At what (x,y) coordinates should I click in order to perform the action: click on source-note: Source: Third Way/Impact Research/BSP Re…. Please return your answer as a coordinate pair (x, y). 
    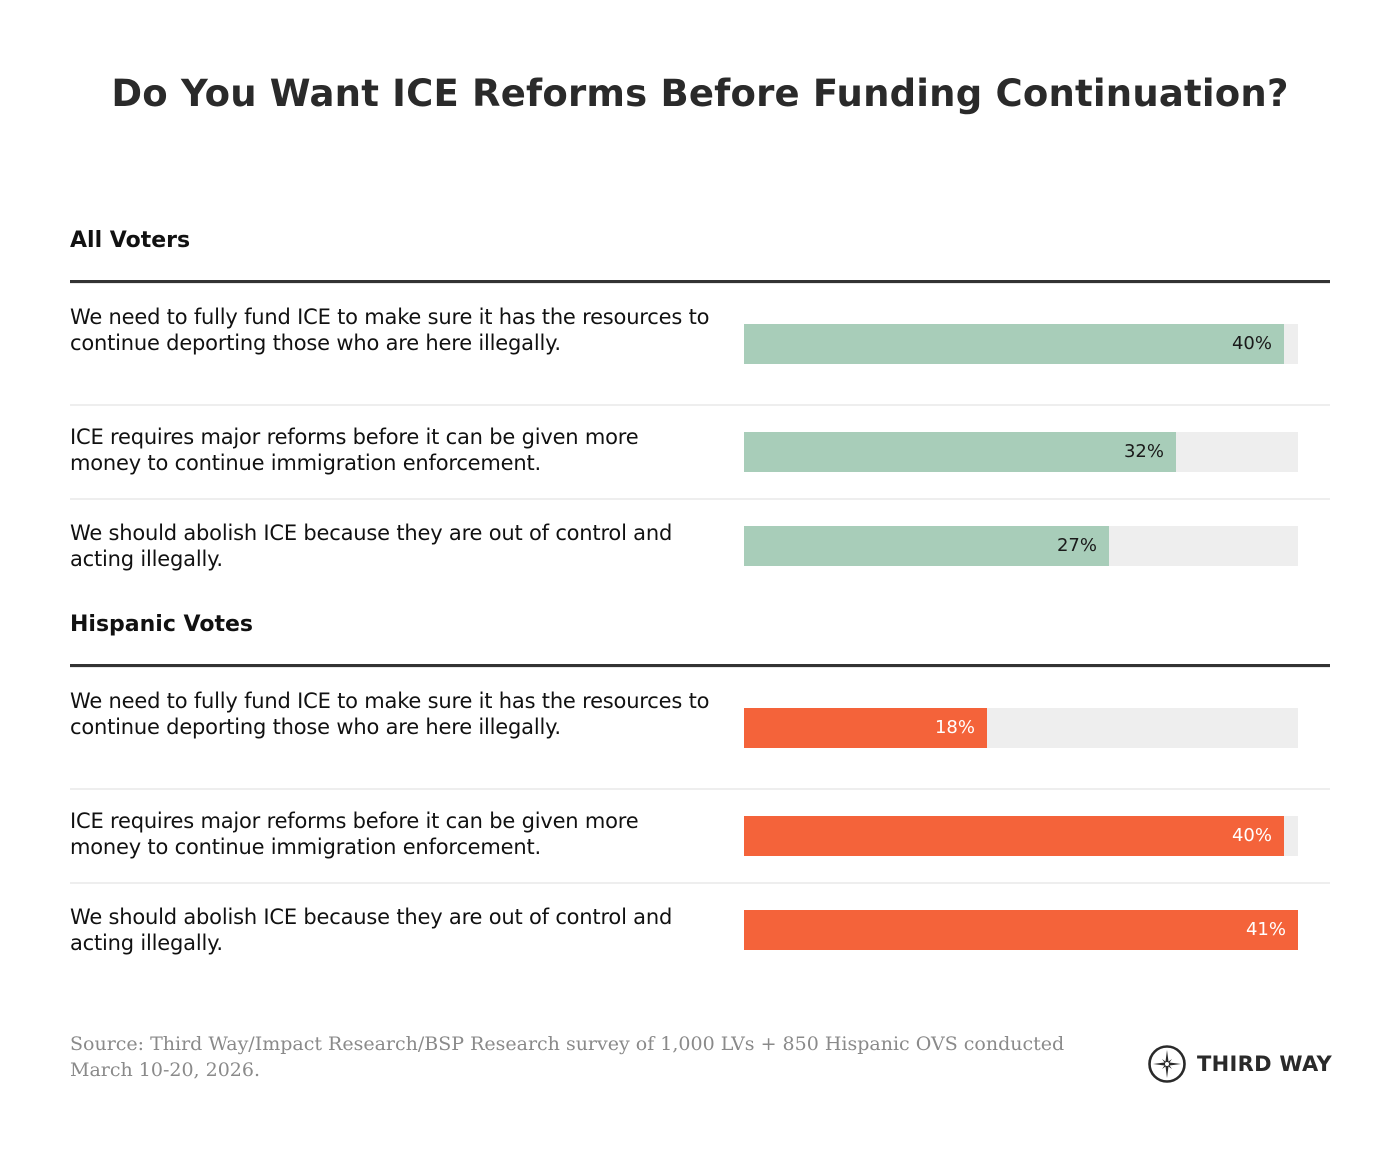
    Looking at the image, I should click on (570, 1057).